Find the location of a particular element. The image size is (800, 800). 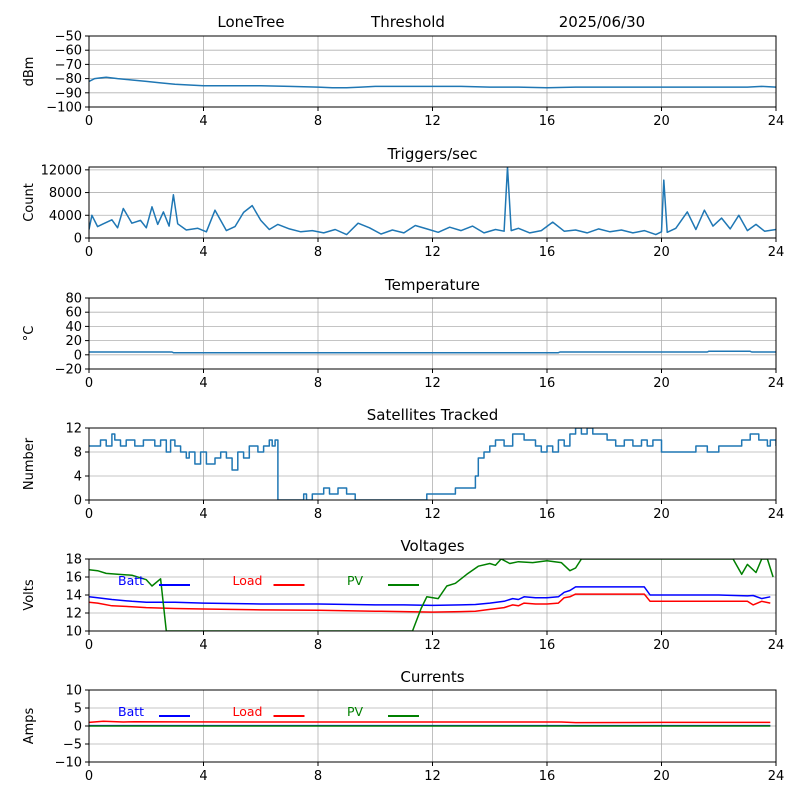

y-tick-label: −50 is located at coordinates (68, 37).